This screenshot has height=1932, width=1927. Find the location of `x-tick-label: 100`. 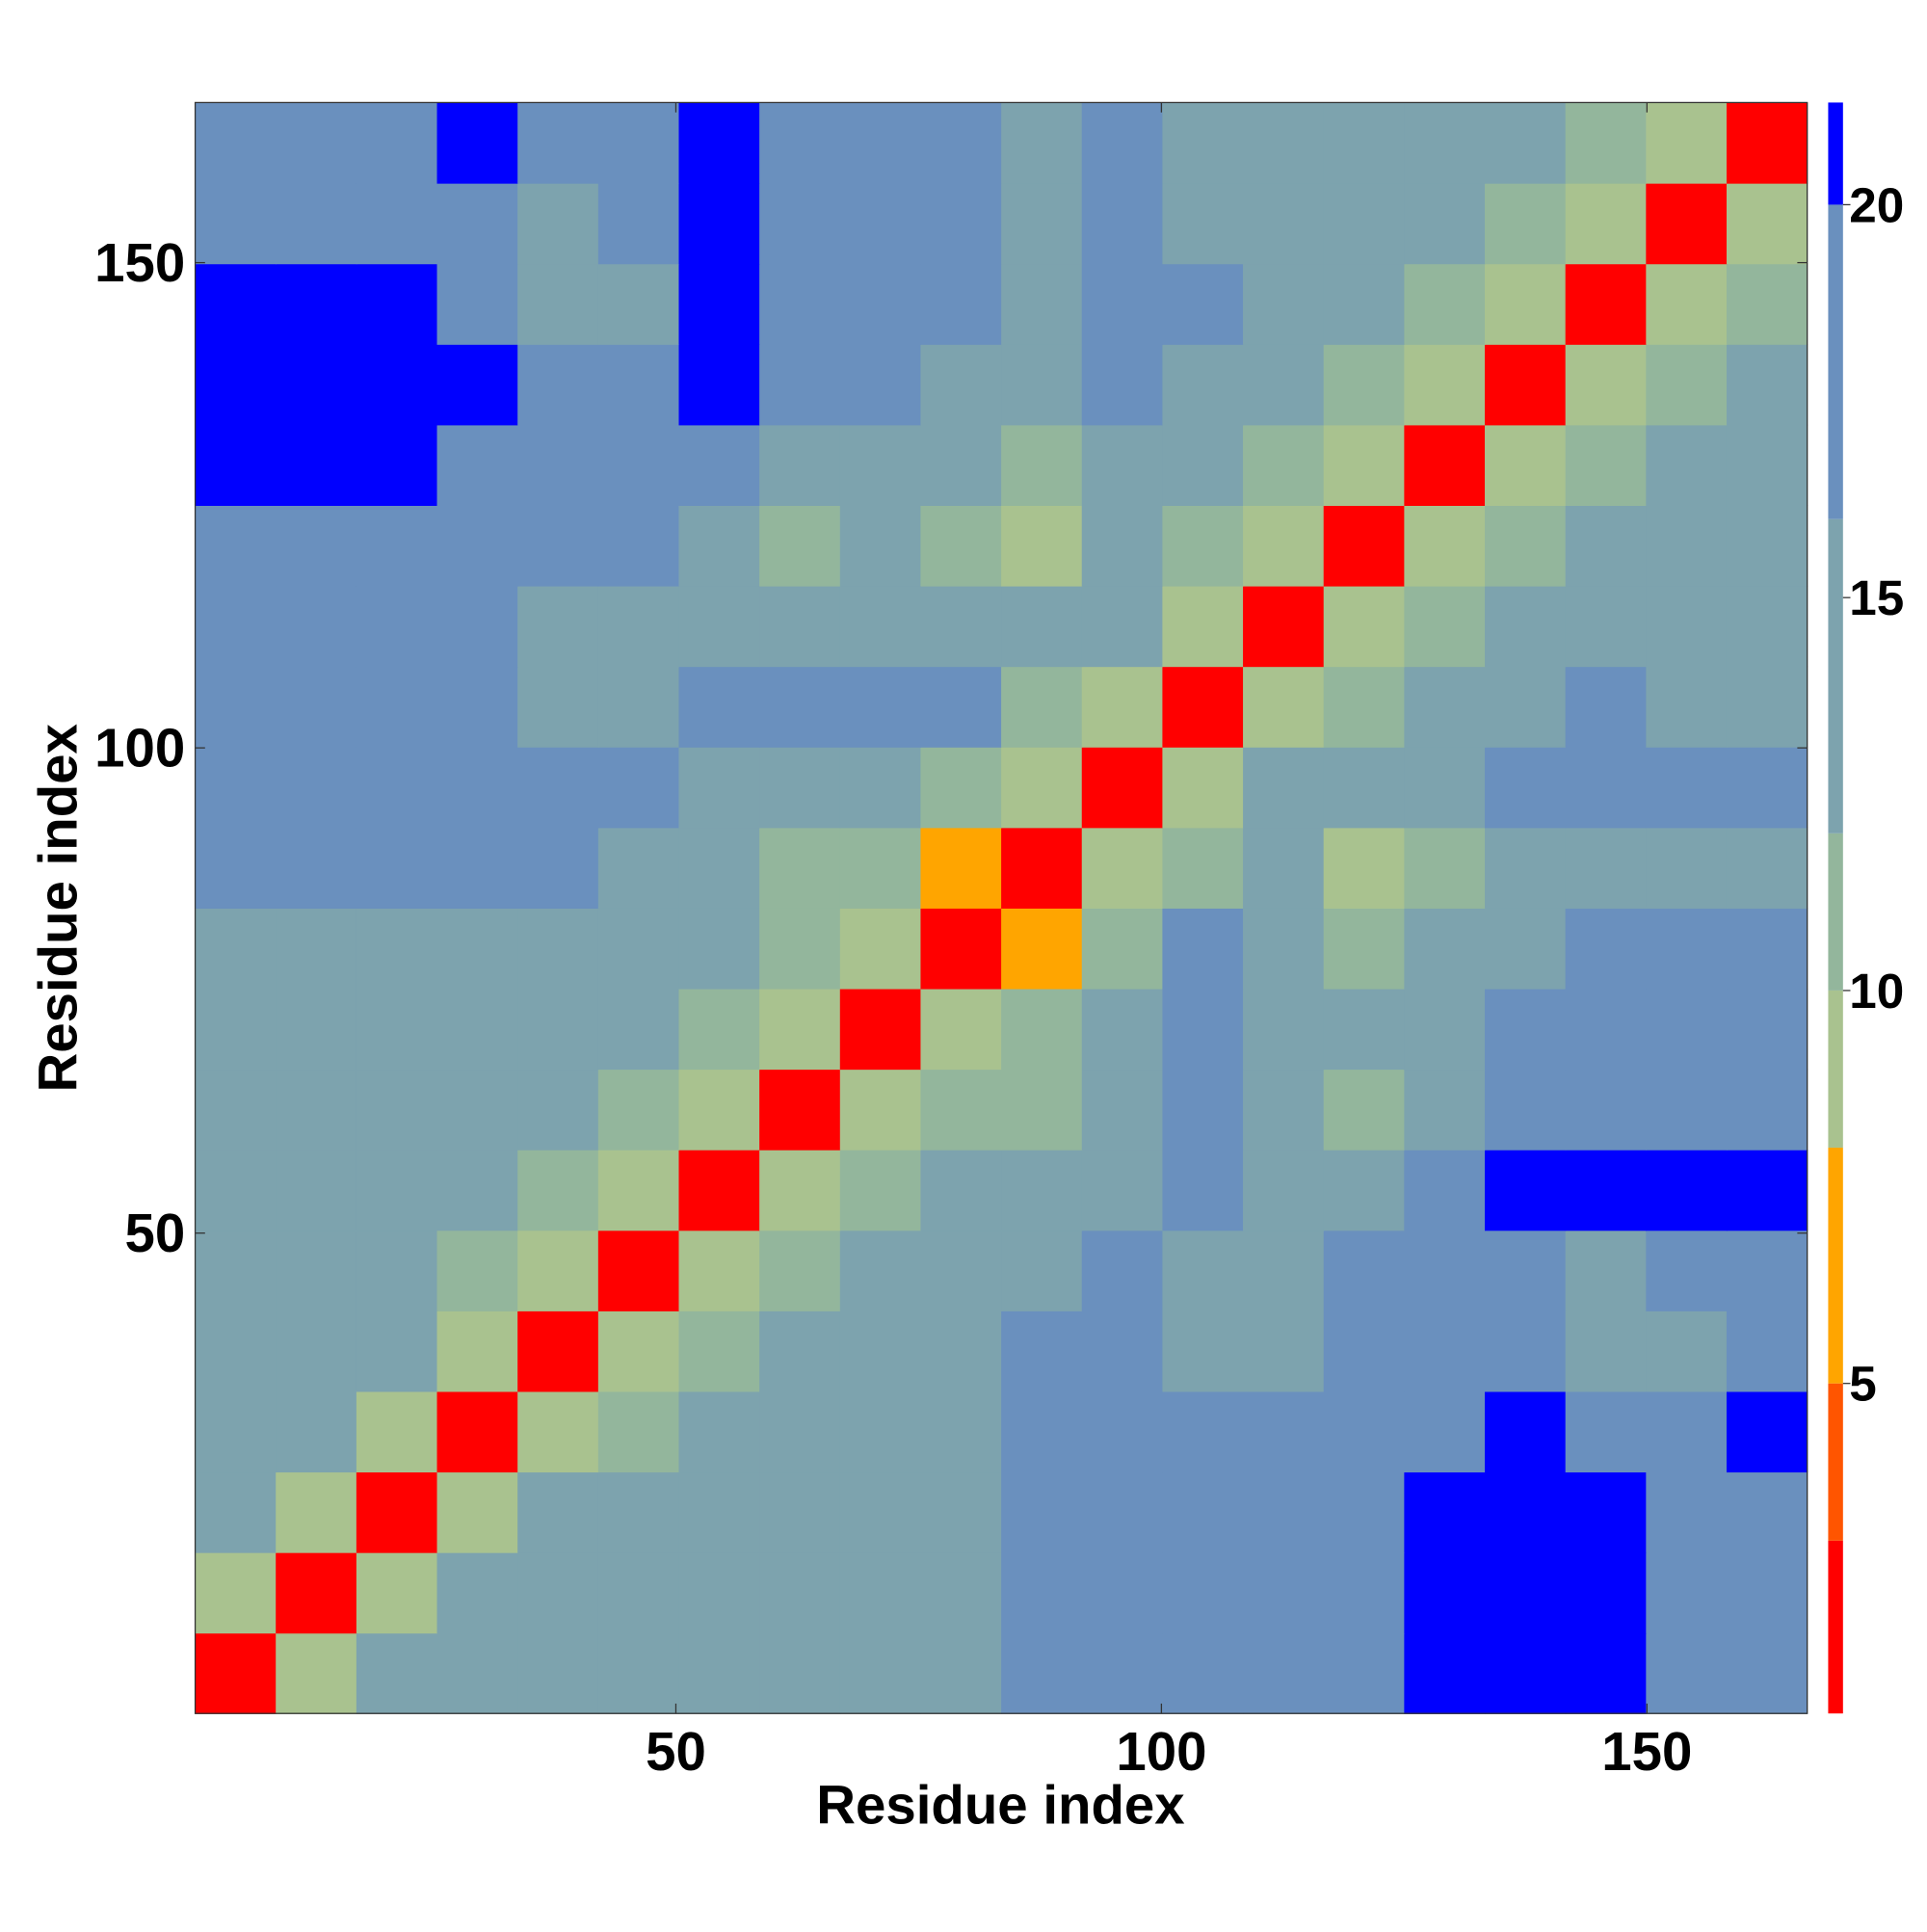

x-tick-label: 100 is located at coordinates (1161, 1751).